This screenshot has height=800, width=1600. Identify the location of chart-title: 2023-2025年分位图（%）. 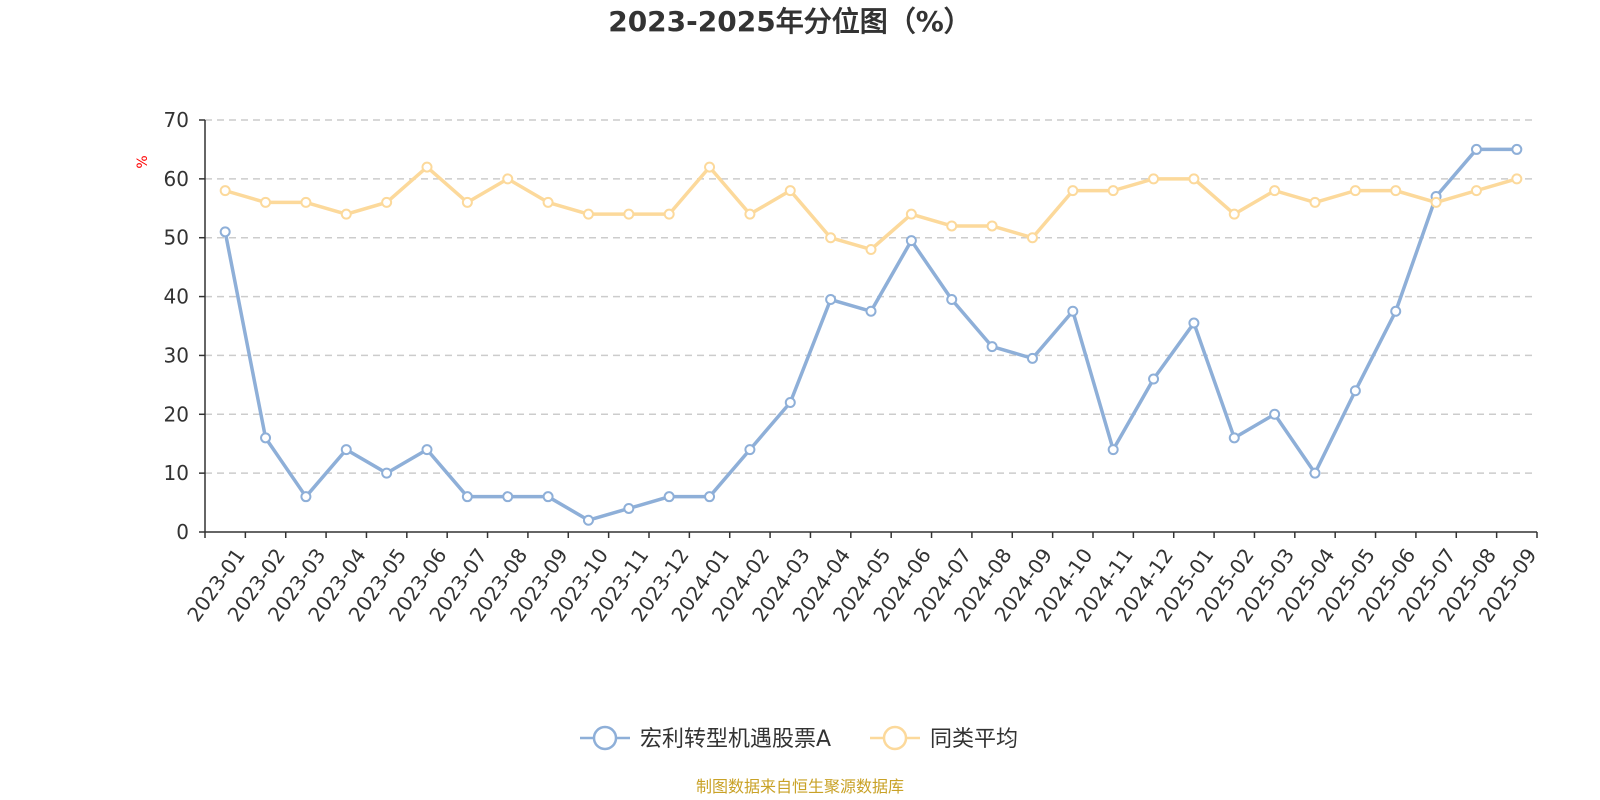
(790, 21).